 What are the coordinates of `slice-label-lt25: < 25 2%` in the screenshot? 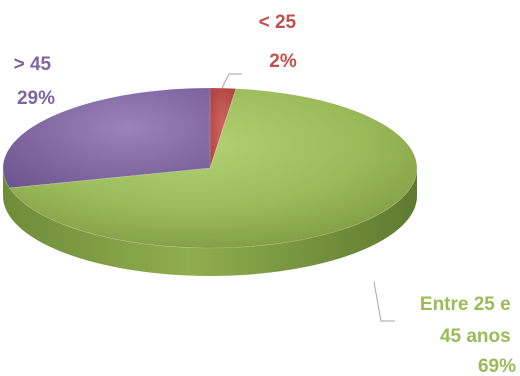 It's located at (280, 42).